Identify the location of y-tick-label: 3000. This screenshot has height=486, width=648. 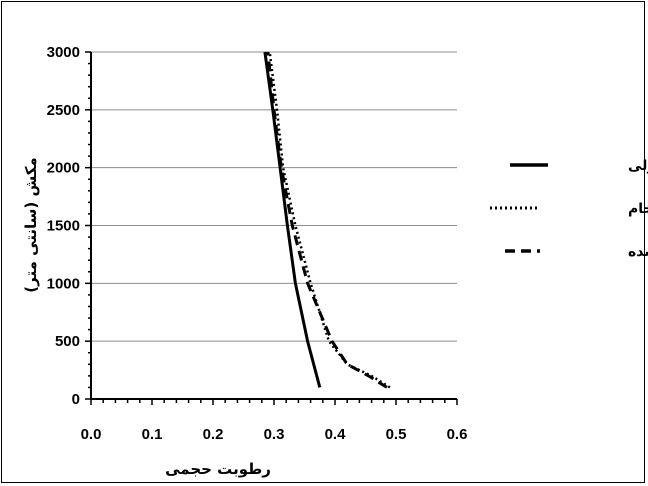
(63, 52).